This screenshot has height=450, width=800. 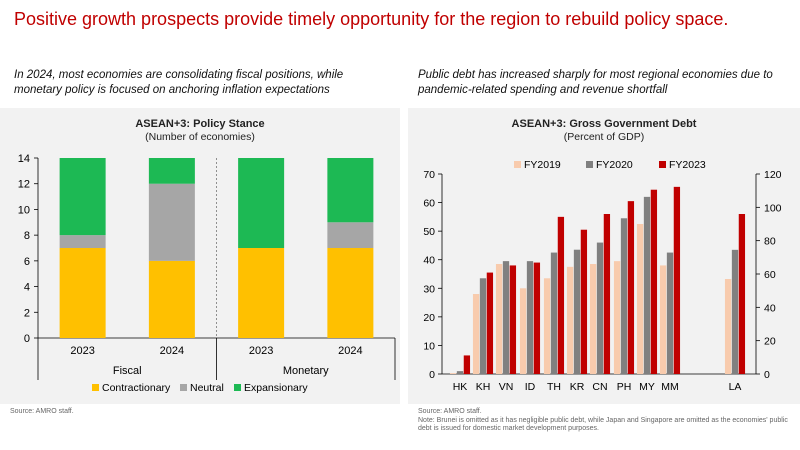 What do you see at coordinates (599, 387) in the screenshot?
I see `x-tick-label: CN` at bounding box center [599, 387].